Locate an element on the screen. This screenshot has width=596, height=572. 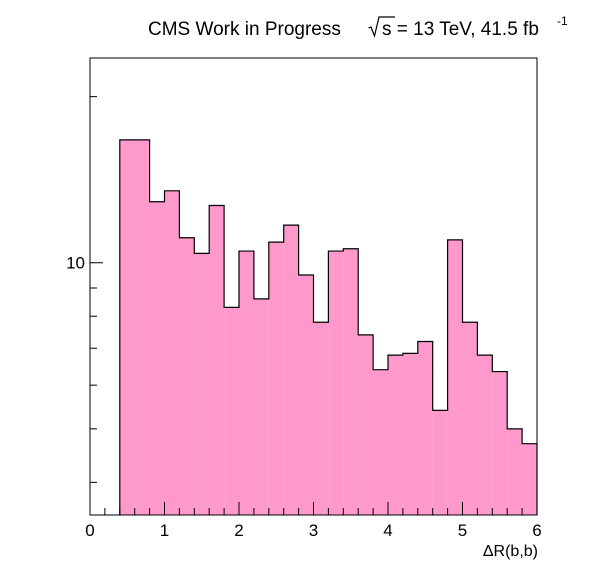
x-tick-label: 6 is located at coordinates (536, 530).